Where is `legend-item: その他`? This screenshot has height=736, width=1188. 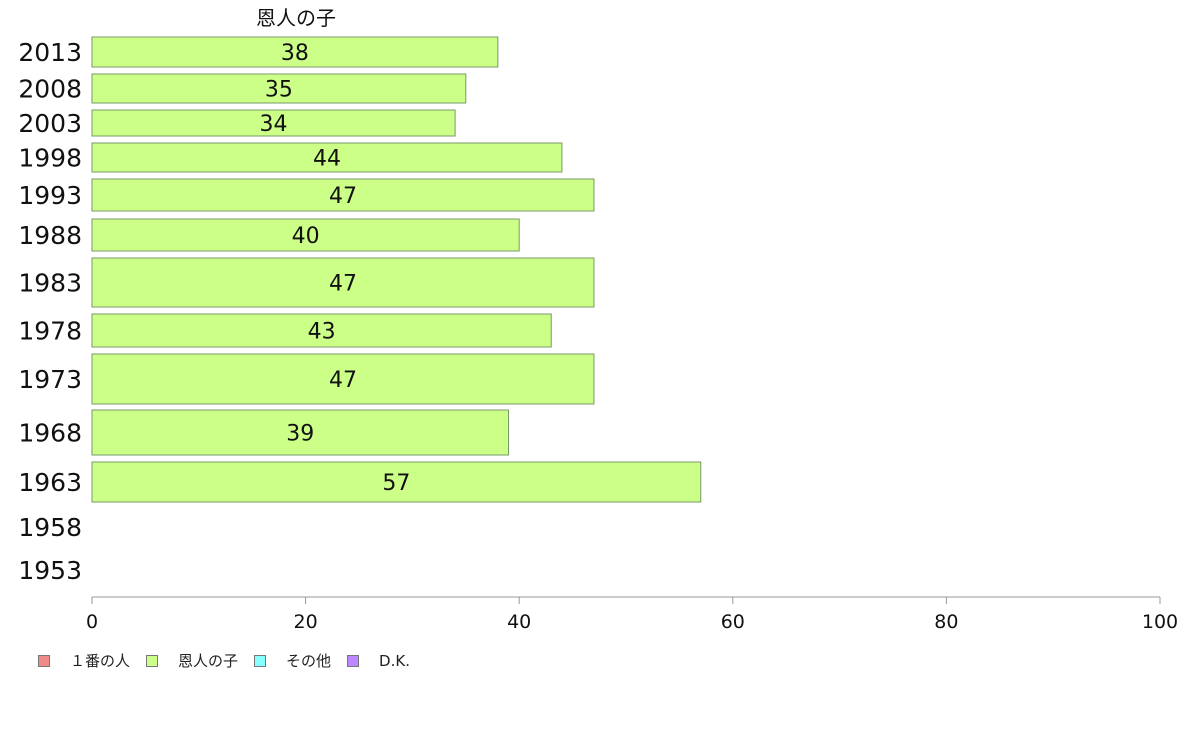
legend-item: その他 is located at coordinates (292, 660).